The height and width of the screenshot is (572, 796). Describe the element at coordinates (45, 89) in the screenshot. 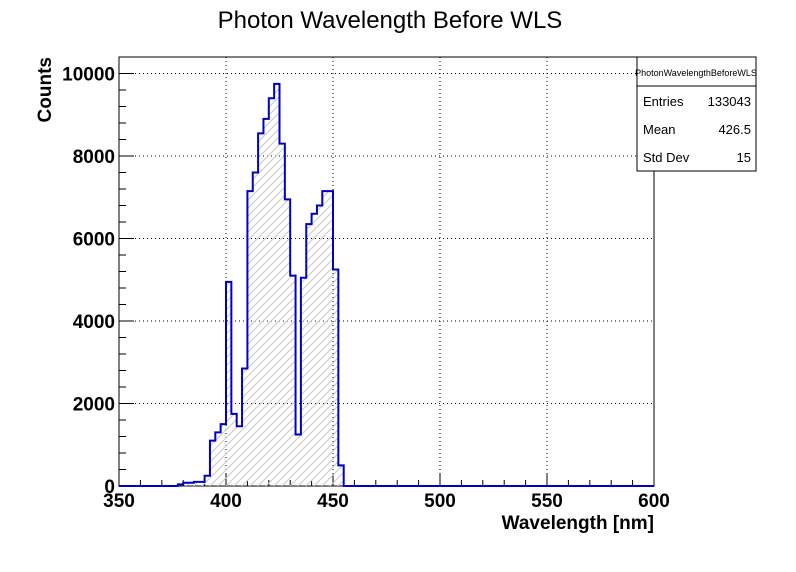

I see `y-axis-label: Counts` at that location.